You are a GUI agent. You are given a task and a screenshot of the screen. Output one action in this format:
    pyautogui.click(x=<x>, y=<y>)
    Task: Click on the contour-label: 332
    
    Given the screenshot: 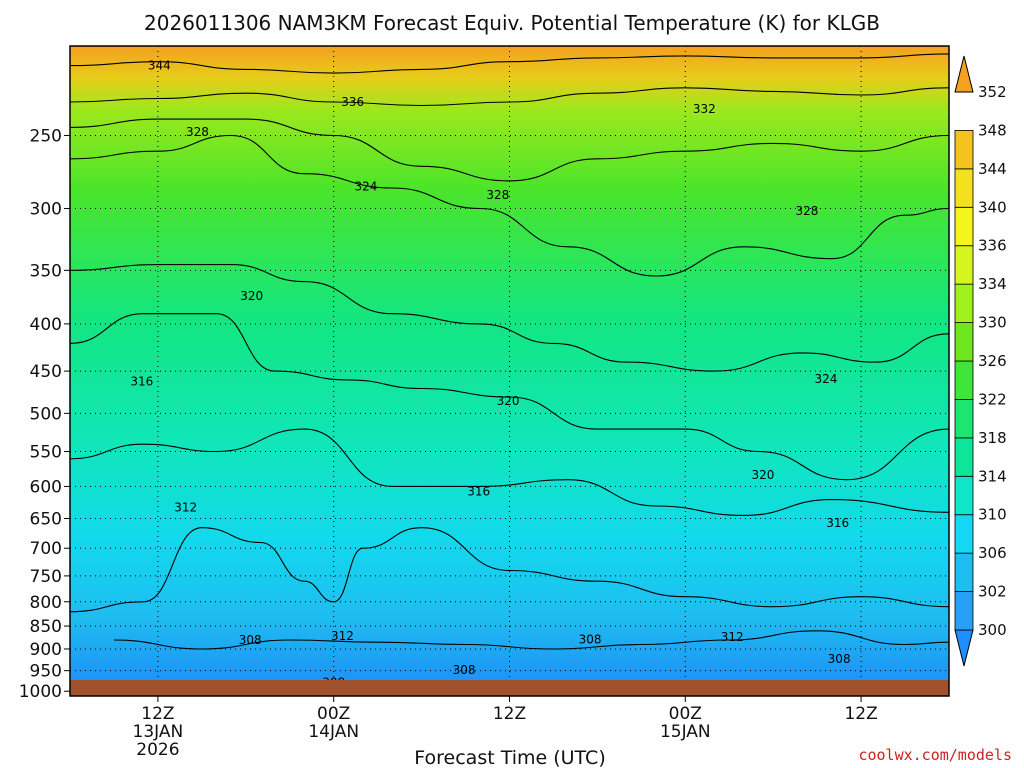 What is the action you would take?
    pyautogui.click(x=704, y=109)
    